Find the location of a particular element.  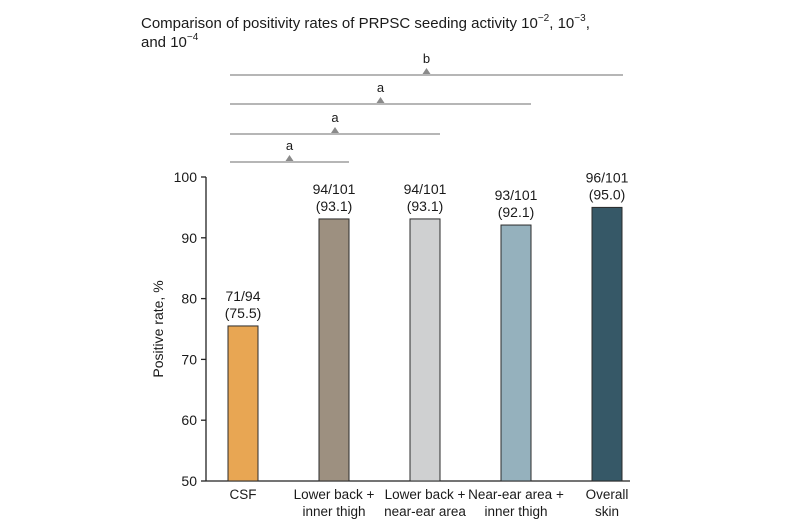

y-tick-label: 80 is located at coordinates (189, 299).